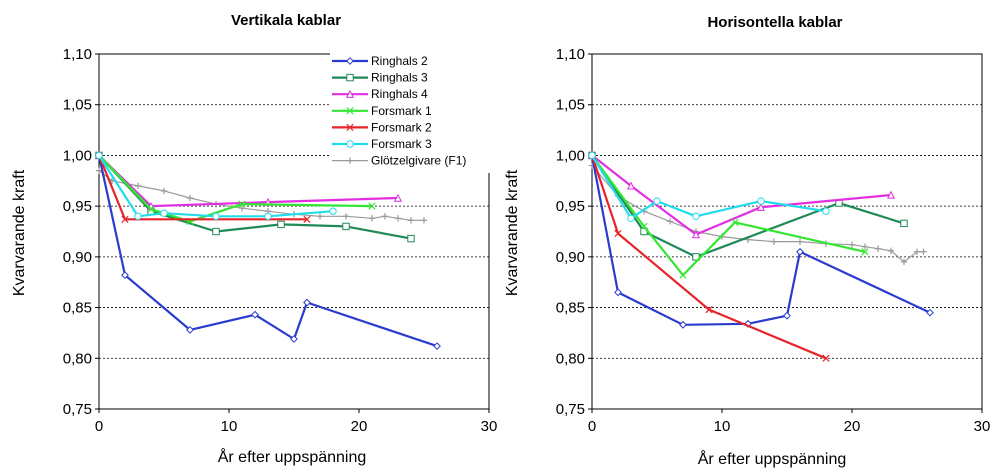  What do you see at coordinates (982, 426) in the screenshot?
I see `x-tick-label: 30` at bounding box center [982, 426].